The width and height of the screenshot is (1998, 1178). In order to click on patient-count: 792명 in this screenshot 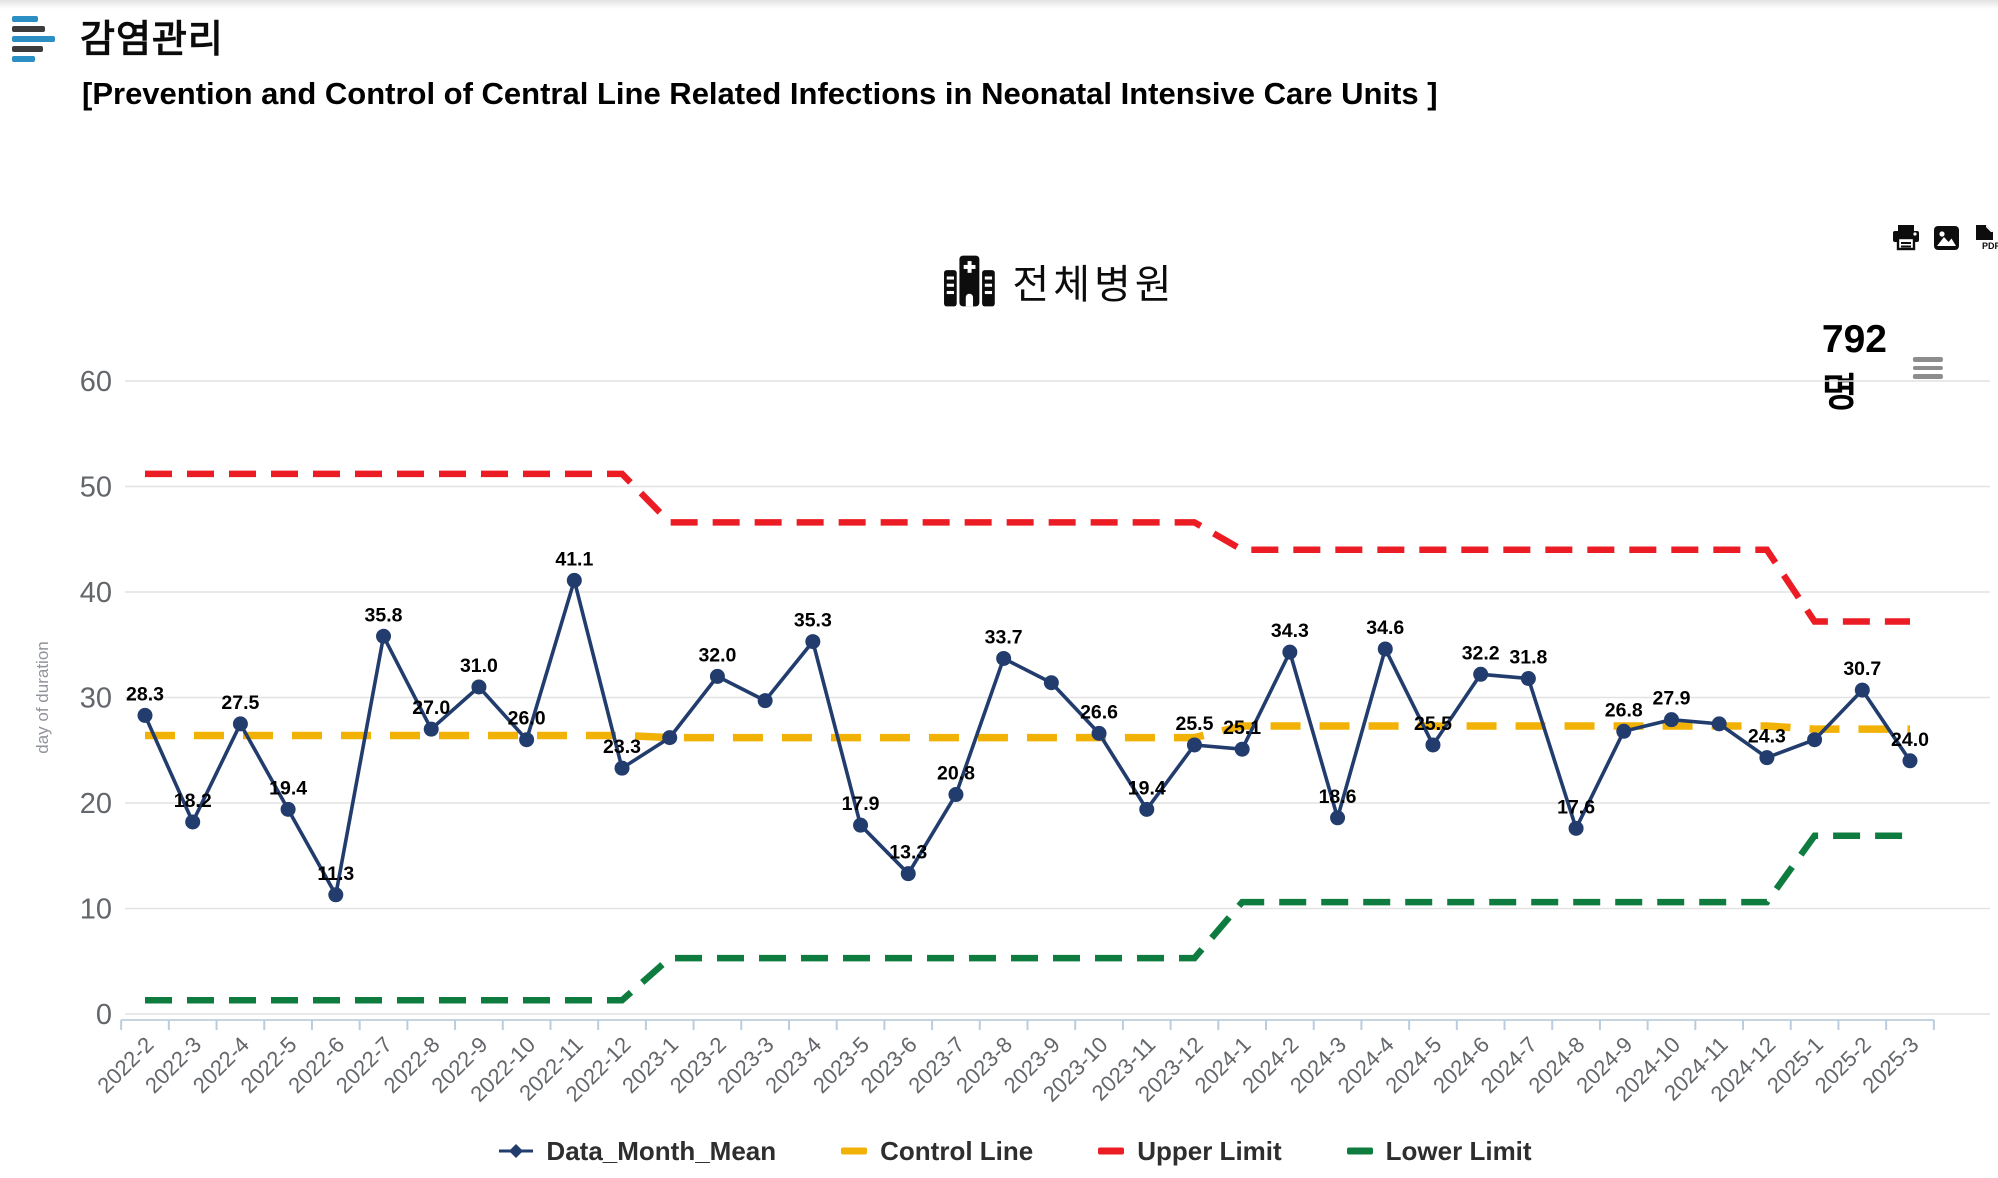, I will do `click(1854, 366)`.